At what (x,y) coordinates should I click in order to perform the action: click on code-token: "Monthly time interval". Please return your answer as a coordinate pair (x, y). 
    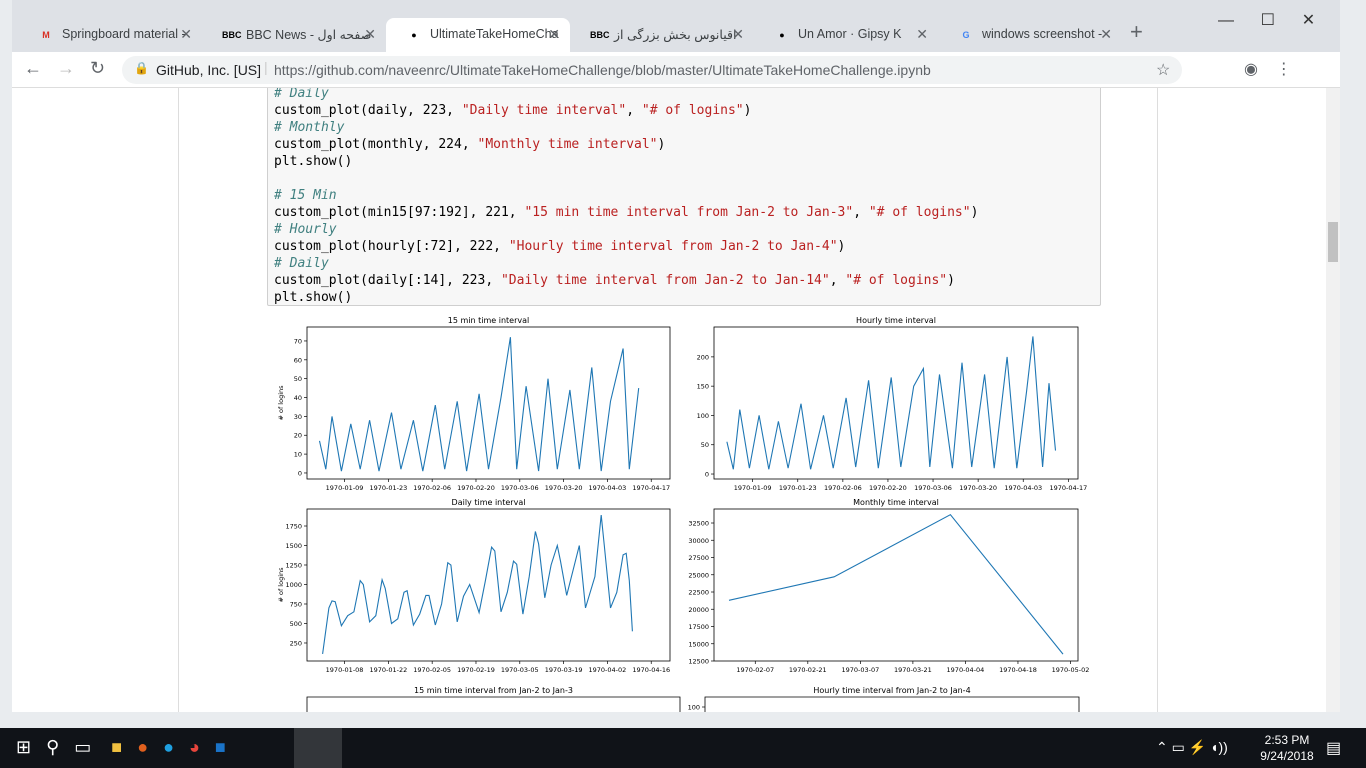
    Looking at the image, I should click on (567, 144).